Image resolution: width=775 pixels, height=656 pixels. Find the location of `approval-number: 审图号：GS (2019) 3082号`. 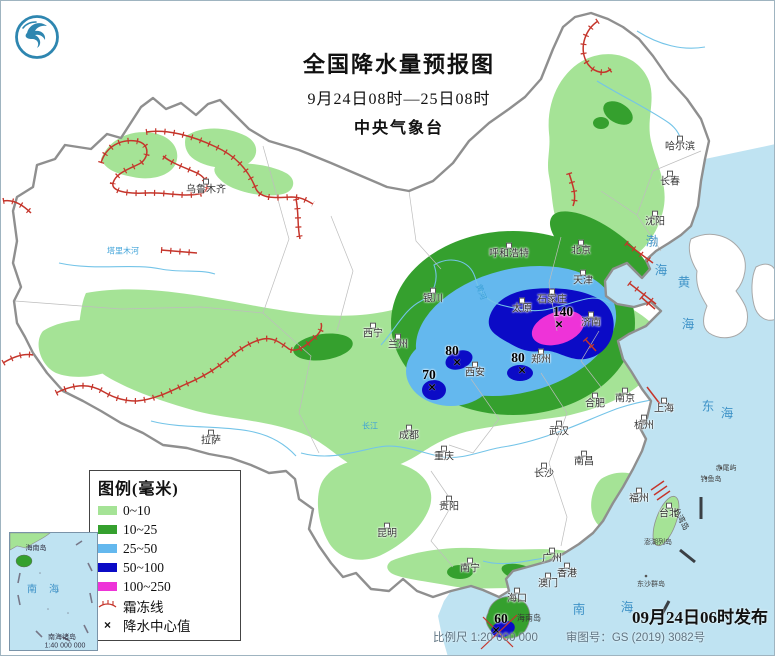

approval-number: 审图号：GS (2019) 3082号 is located at coordinates (635, 638).